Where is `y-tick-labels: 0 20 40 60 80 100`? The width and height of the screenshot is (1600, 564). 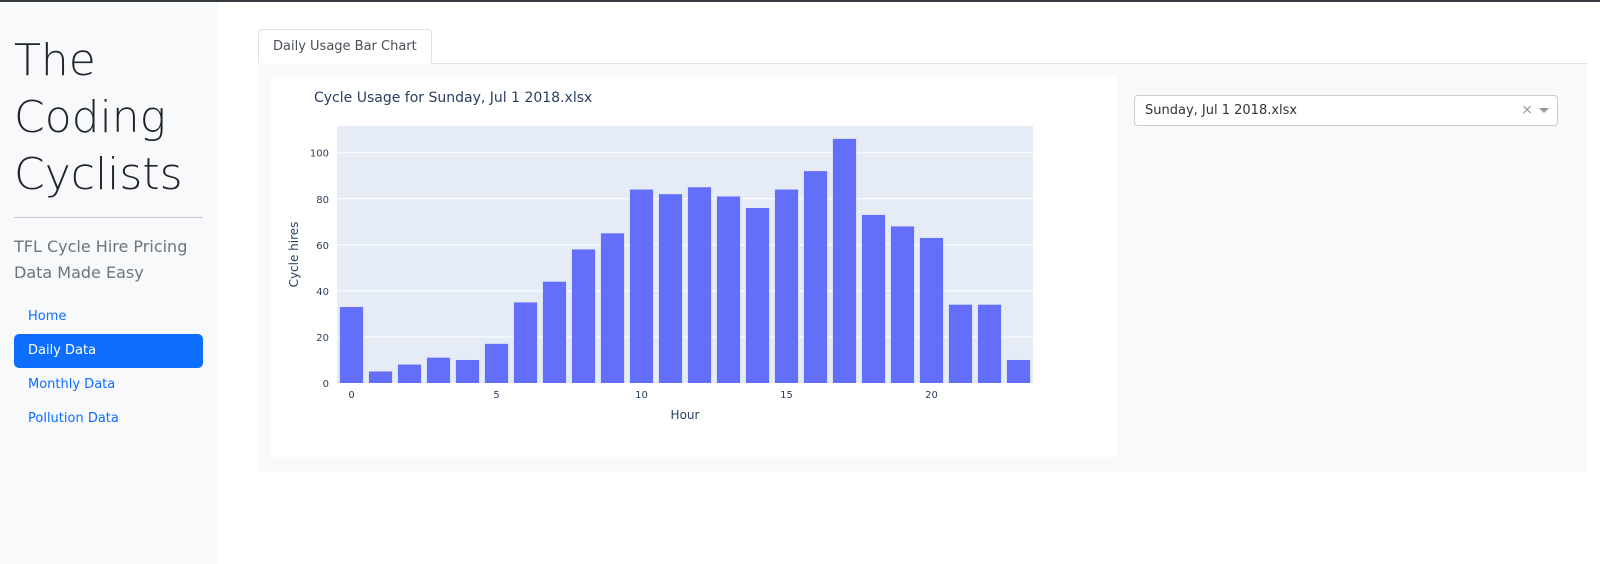 y-tick-labels: 0 20 40 60 80 100 is located at coordinates (319, 269).